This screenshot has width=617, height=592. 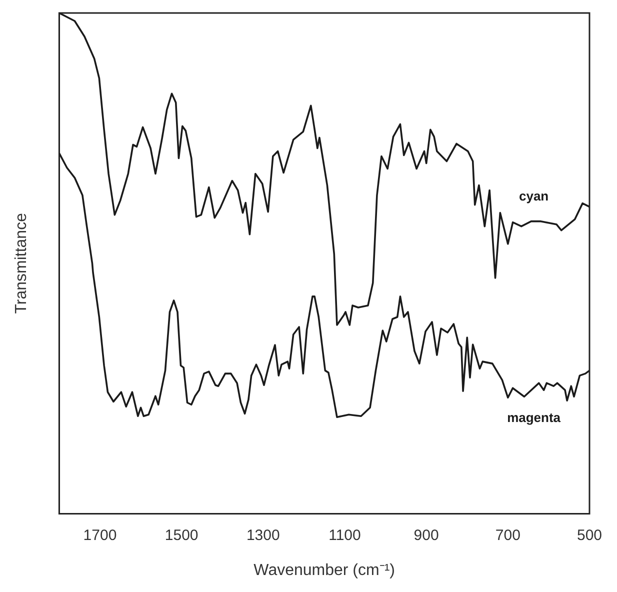 What do you see at coordinates (507, 535) in the screenshot?
I see `x-tick-label: 700` at bounding box center [507, 535].